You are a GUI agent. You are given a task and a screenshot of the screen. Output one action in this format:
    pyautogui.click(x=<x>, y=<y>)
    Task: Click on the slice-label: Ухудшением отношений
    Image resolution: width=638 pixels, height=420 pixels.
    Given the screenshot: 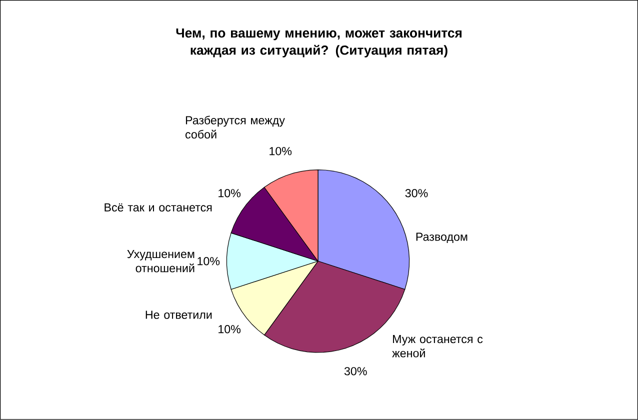 What is the action you would take?
    pyautogui.click(x=160, y=261)
    